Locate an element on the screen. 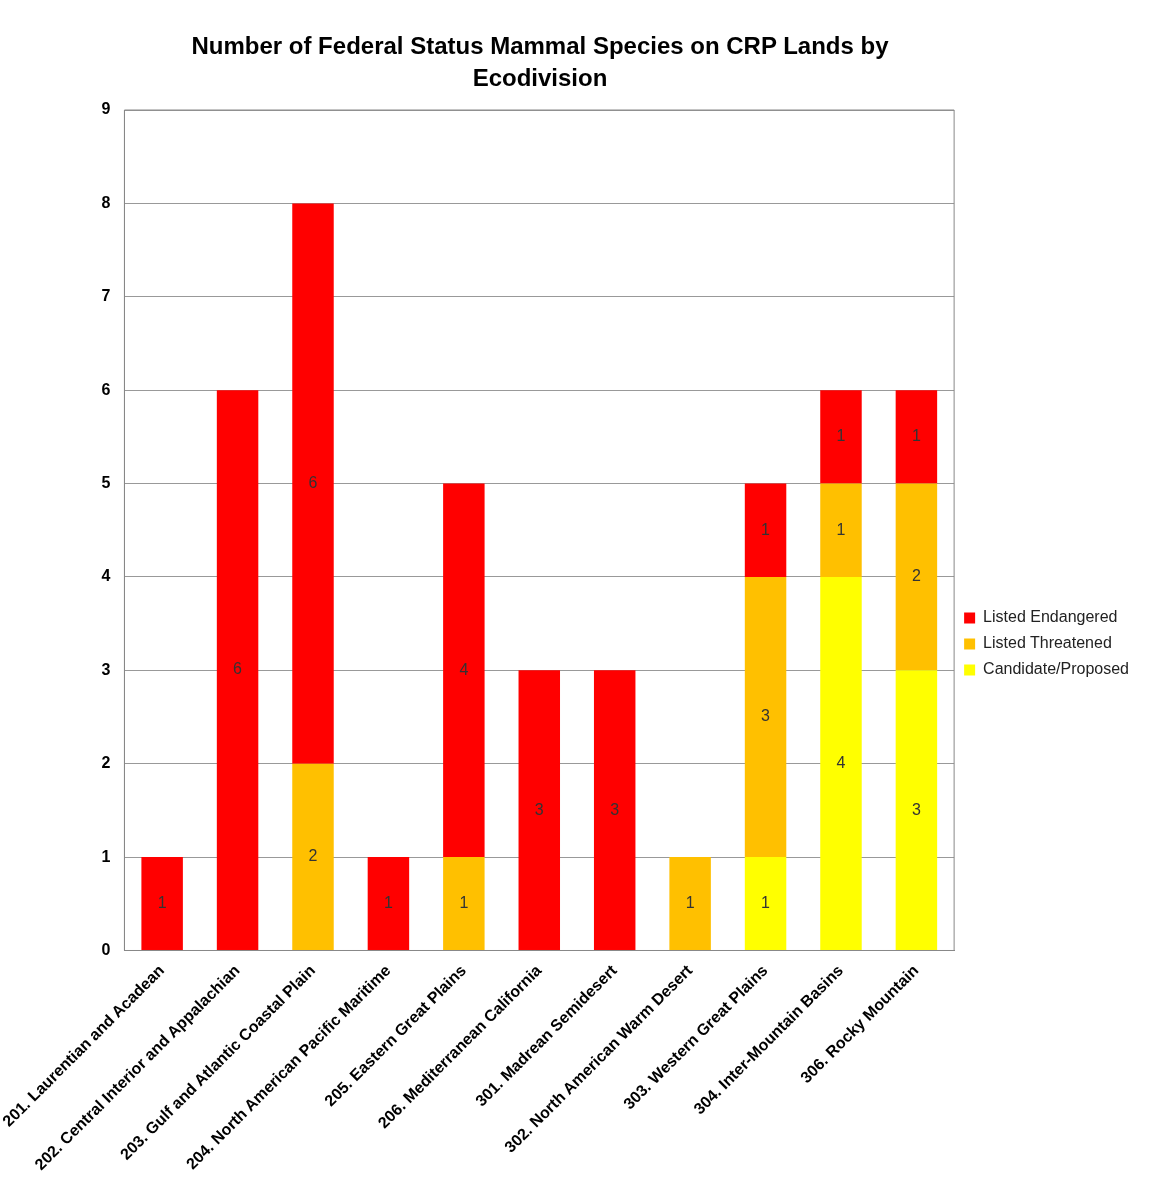 The width and height of the screenshot is (1154, 1188). y-tick-label: 6 is located at coordinates (106, 389).